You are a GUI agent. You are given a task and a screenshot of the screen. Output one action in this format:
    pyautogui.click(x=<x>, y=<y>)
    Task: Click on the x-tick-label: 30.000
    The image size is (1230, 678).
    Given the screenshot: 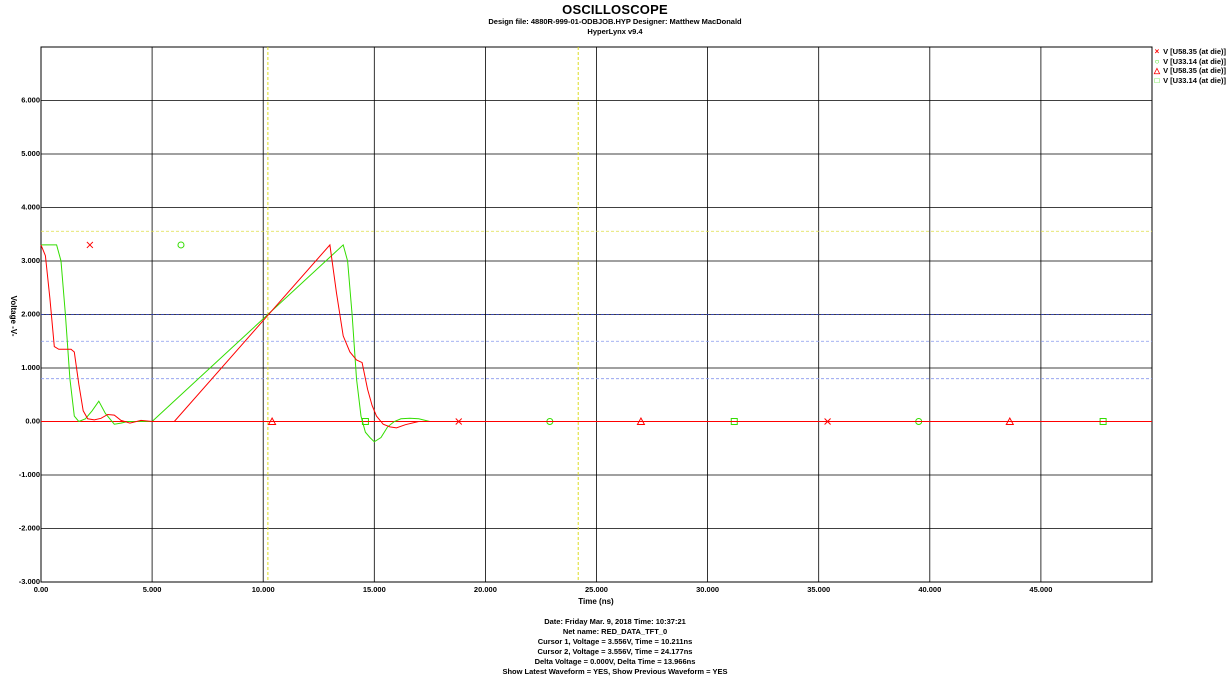 What is the action you would take?
    pyautogui.click(x=707, y=589)
    